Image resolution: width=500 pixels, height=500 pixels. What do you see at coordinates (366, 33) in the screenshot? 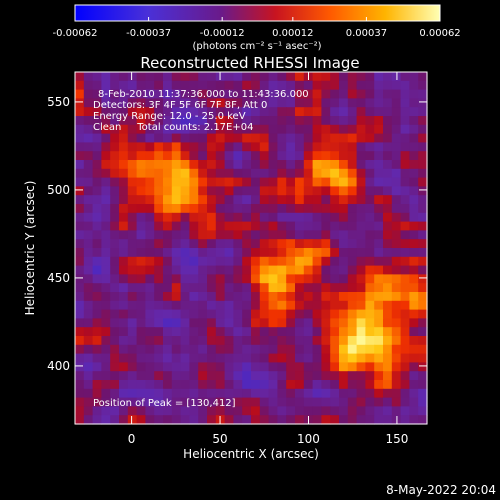
I see `colorbar-tick-label: 0.00037` at bounding box center [366, 33].